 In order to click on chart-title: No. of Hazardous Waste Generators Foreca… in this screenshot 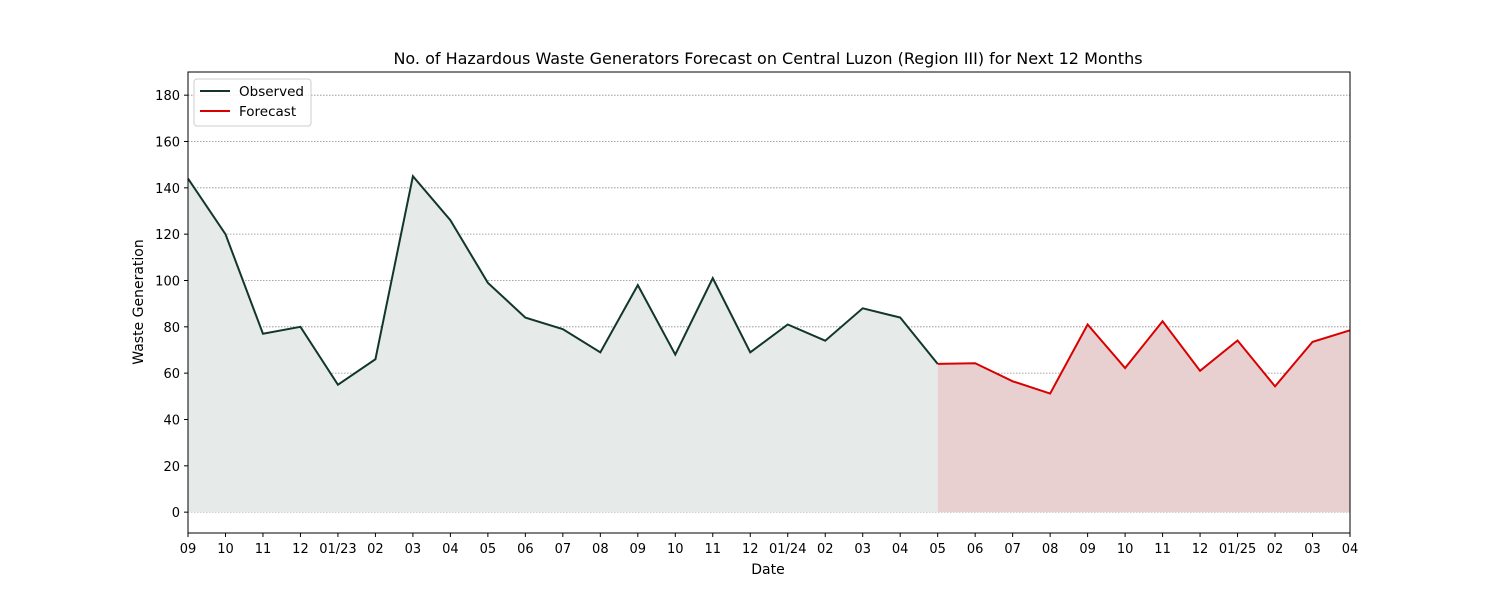, I will do `click(767, 58)`.